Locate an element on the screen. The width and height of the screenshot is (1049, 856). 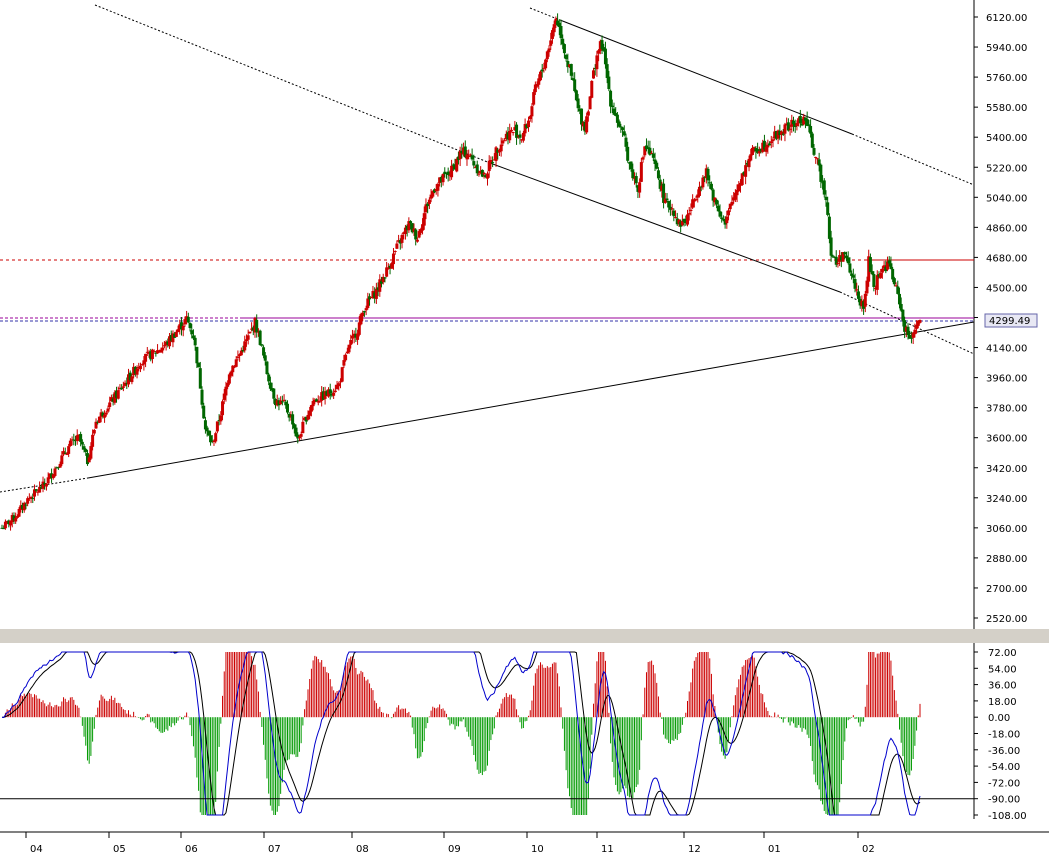
price-y-tick-label: 3420.00 is located at coordinates (1006, 469).